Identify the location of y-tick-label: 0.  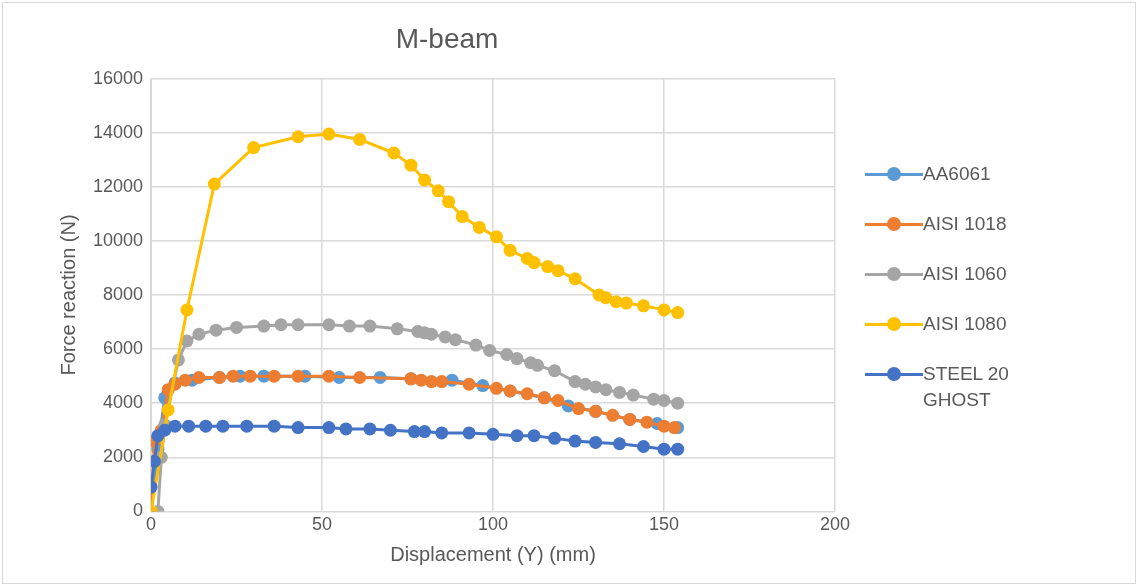
(138, 510).